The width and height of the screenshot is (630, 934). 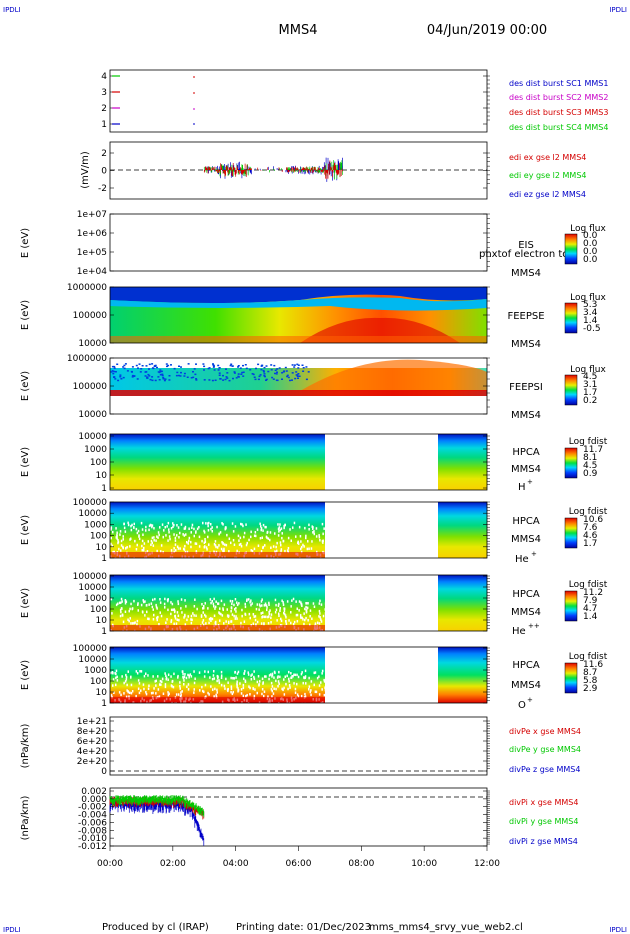 What do you see at coordinates (590, 389) in the screenshot?
I see `feepsi-colorbar-ticks: 4.53.11.70.2` at bounding box center [590, 389].